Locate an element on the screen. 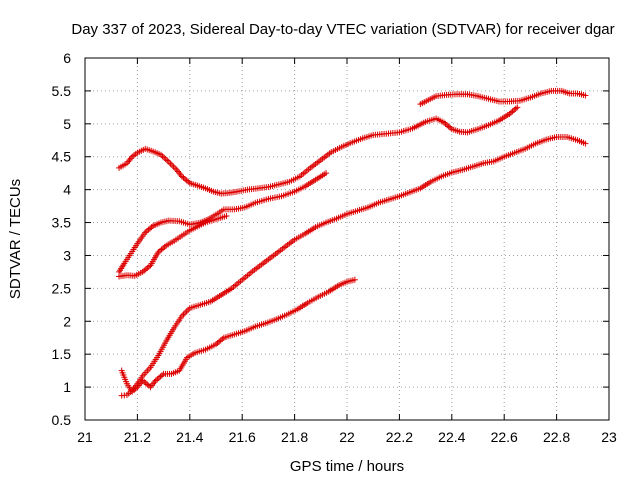 The height and width of the screenshot is (480, 640). x-tick-label: 22.2 is located at coordinates (399, 437).